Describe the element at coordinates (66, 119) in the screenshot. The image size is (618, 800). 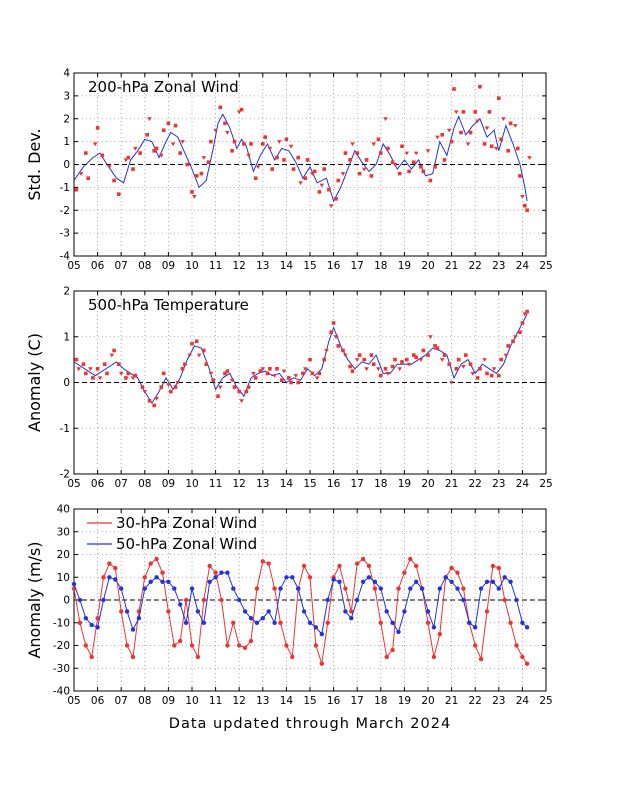
I see `y-tick-label: 2` at that location.